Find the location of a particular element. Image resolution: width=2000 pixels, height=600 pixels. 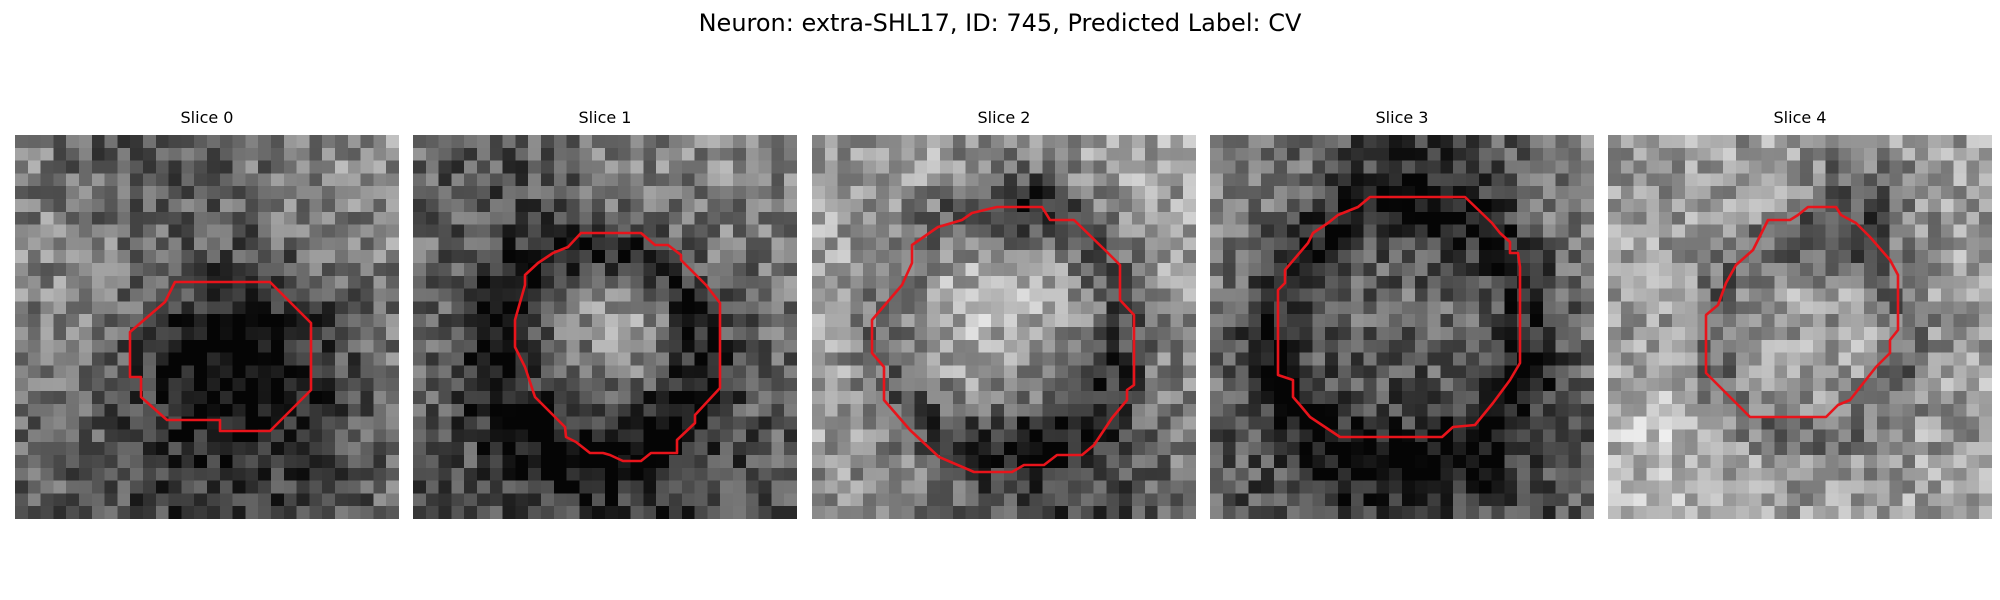

slice-title-3: Slice 3 is located at coordinates (1402, 117).